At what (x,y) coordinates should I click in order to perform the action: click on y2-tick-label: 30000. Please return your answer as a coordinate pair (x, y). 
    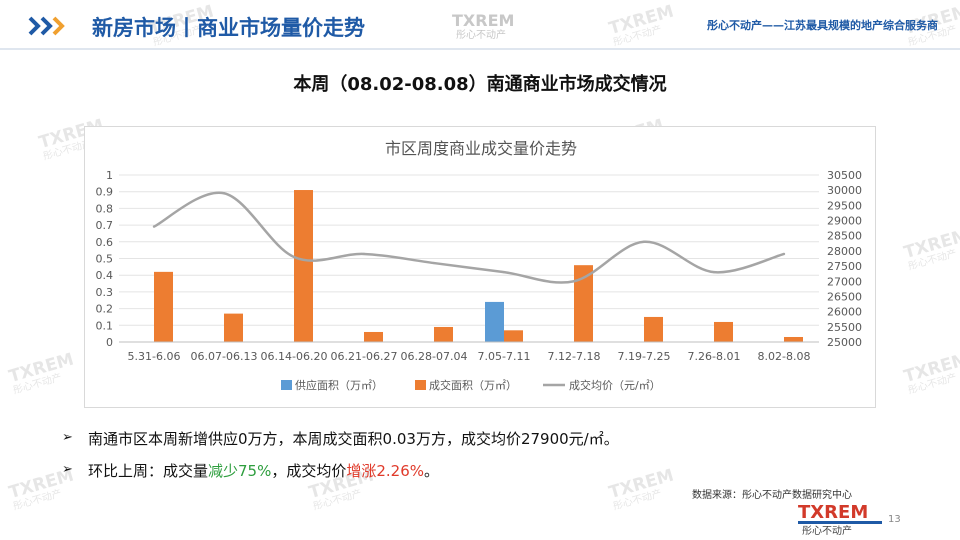
    Looking at the image, I should click on (844, 190).